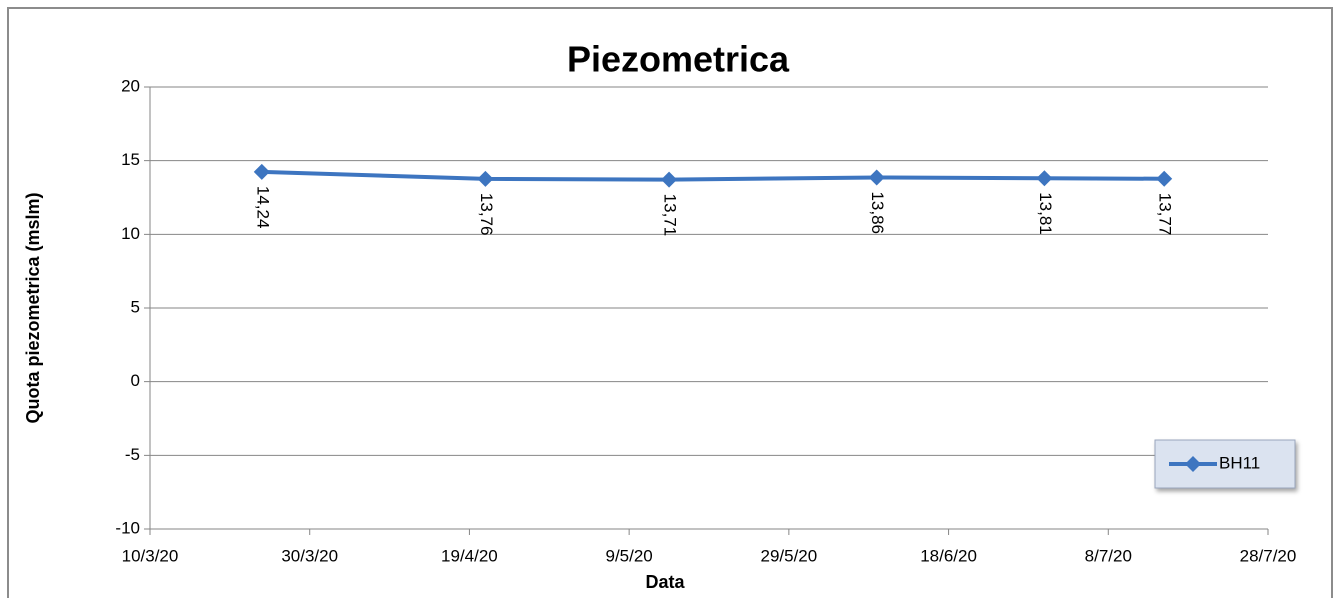 The width and height of the screenshot is (1340, 598). I want to click on data-label: 13,86, so click(877, 212).